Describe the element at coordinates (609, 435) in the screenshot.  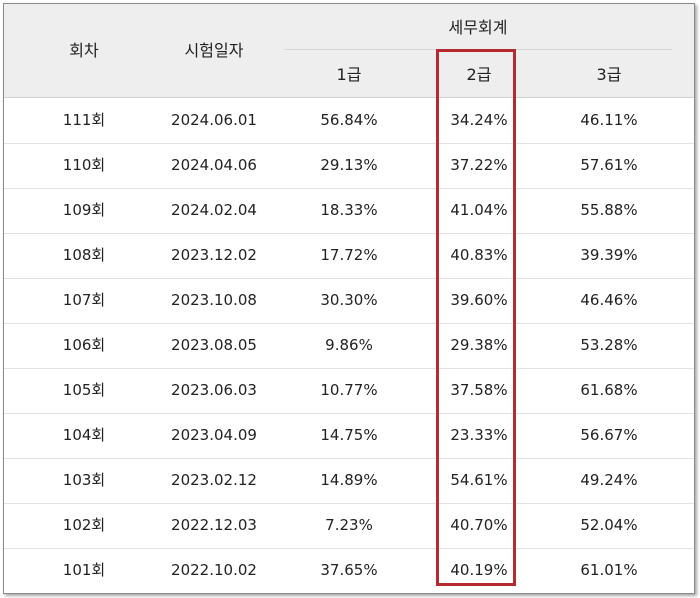
I see `grade3-rate-cell: 56.67%` at that location.